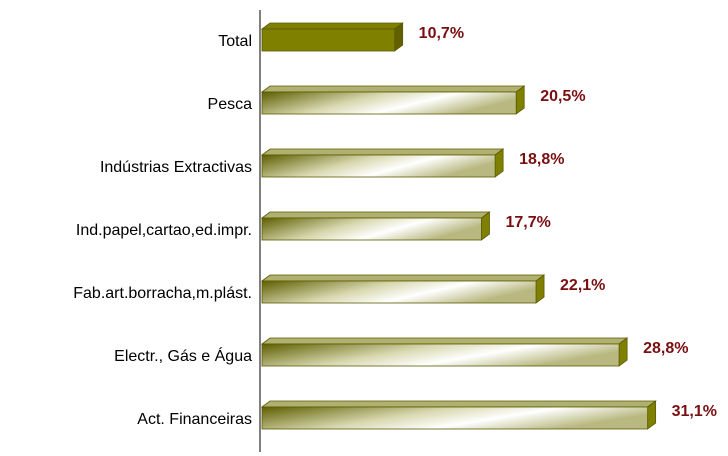  Describe the element at coordinates (230, 104) in the screenshot. I see `category-label: Pesca` at that location.